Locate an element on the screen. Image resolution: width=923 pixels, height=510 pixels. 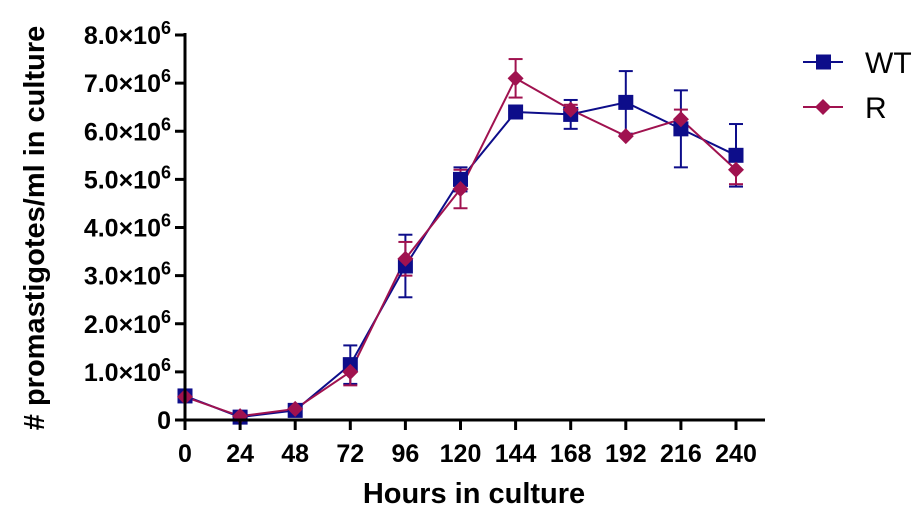
y-tick-label: 7.0×10⁶ is located at coordinates (127, 82).